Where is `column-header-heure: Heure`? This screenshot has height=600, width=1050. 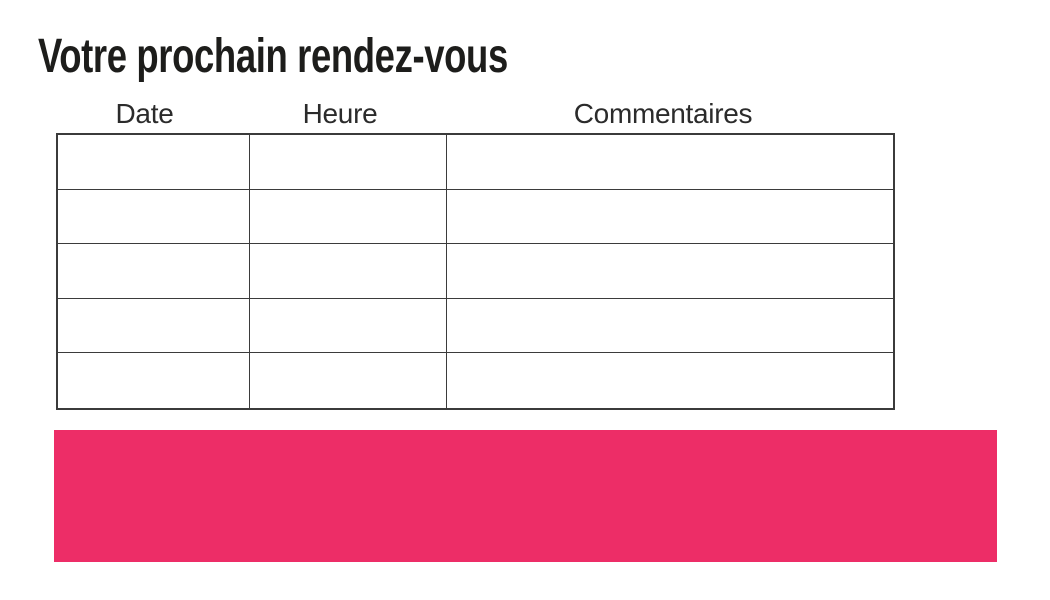
column-header-heure: Heure is located at coordinates (340, 113).